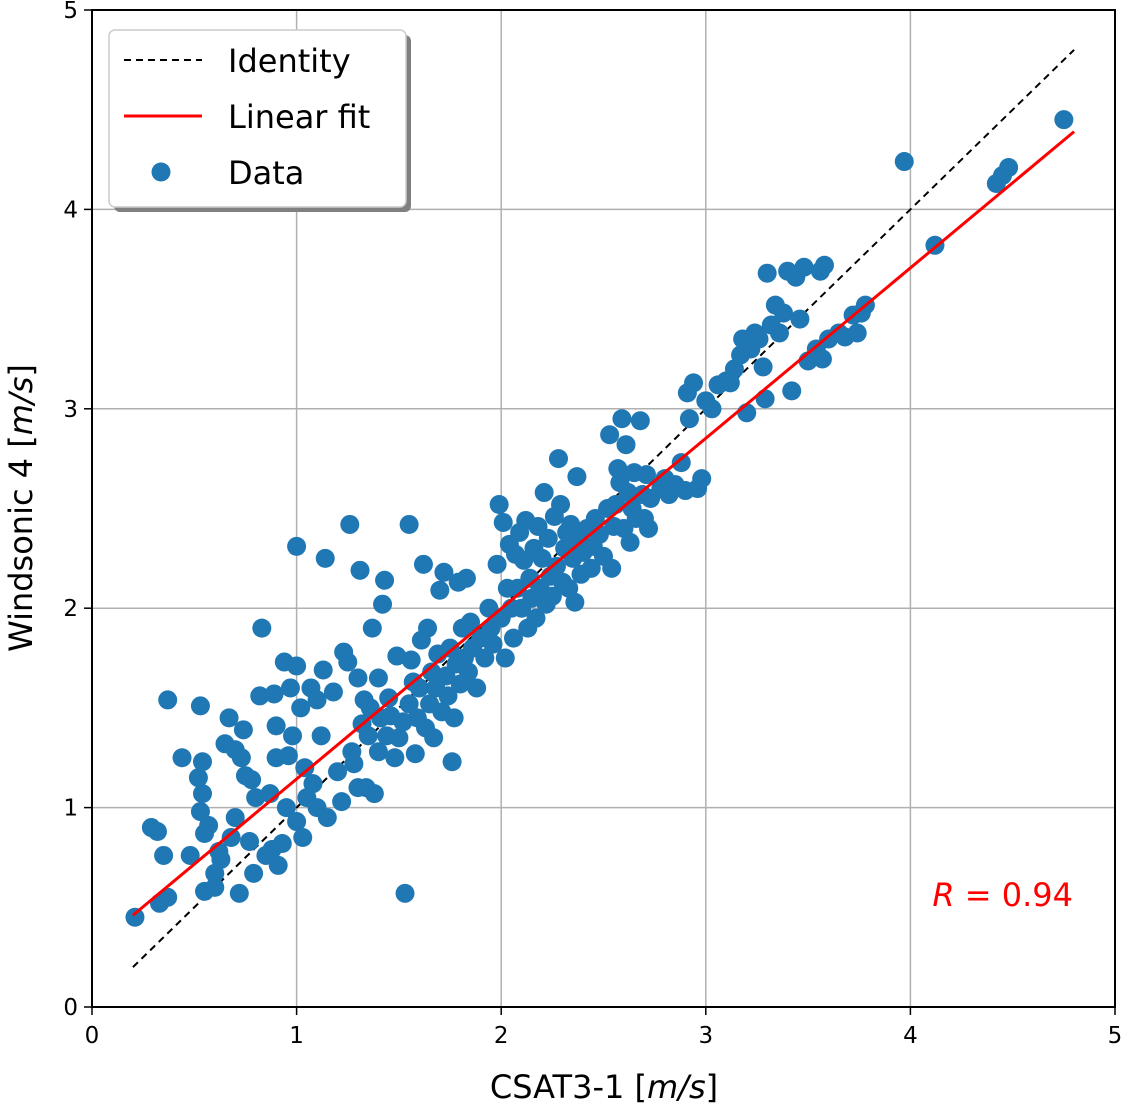  I want to click on x-tick-label: 0, so click(92, 1036).